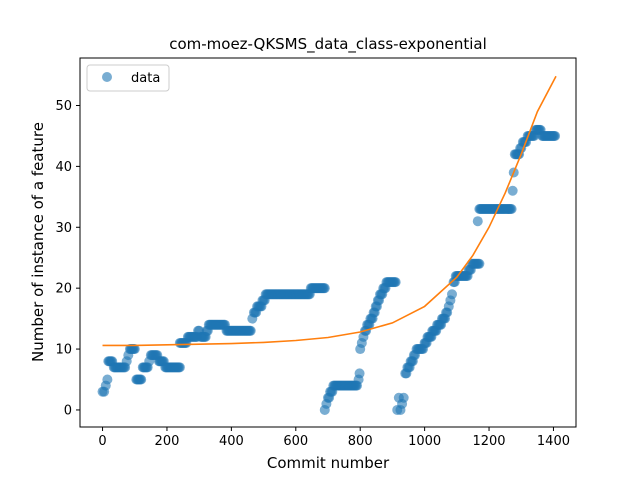 This screenshot has height=480, width=640. I want to click on x-tick-label: 200, so click(167, 441).